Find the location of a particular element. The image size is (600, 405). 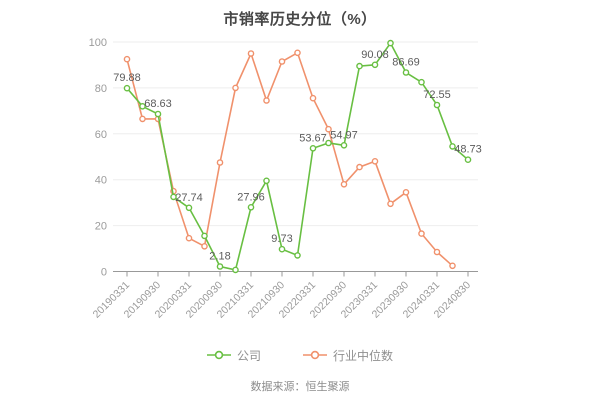

company-line-marker-icon is located at coordinates (218, 355).